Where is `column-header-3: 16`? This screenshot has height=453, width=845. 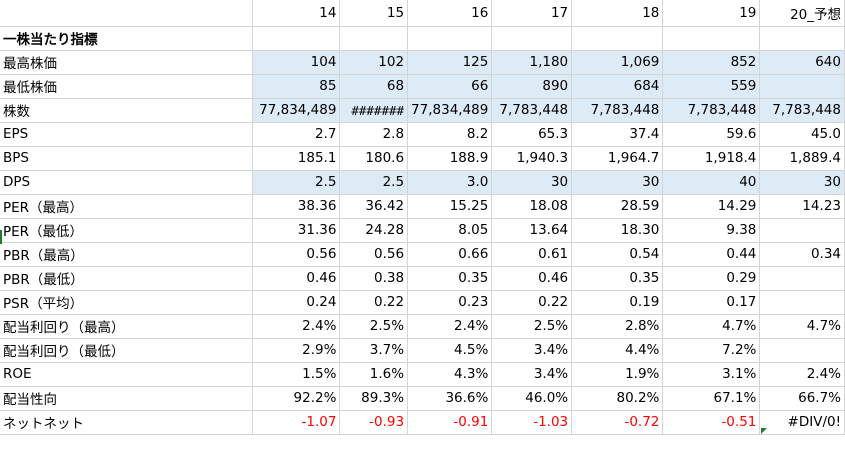
column-header-3: 16 is located at coordinates (450, 13).